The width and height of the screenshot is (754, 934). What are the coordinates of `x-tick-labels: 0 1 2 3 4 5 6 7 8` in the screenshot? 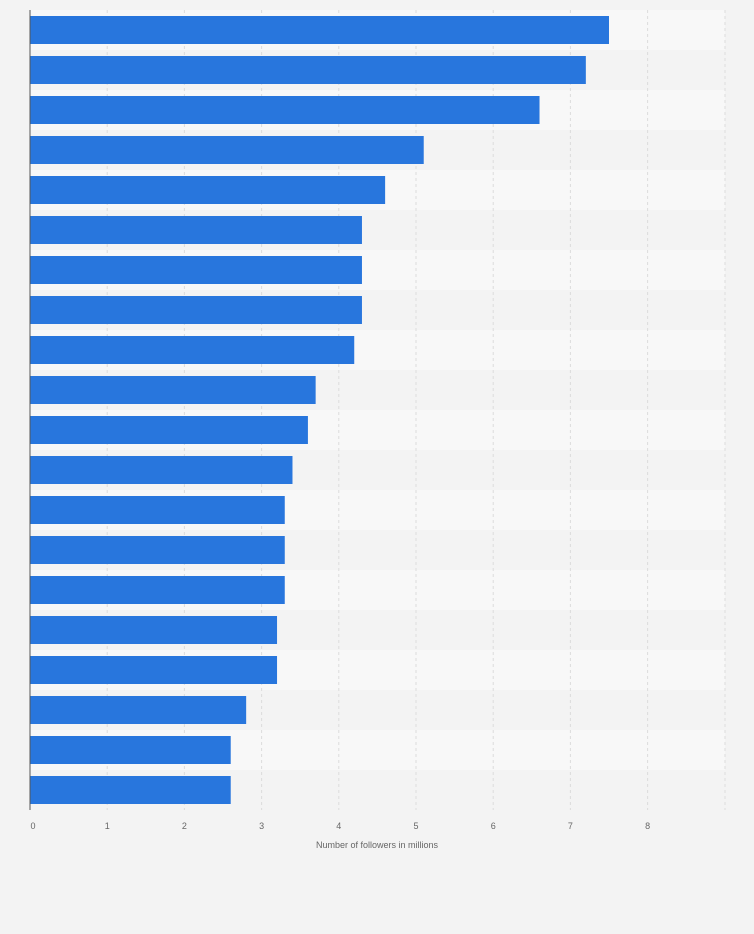 It's located at (340, 826).